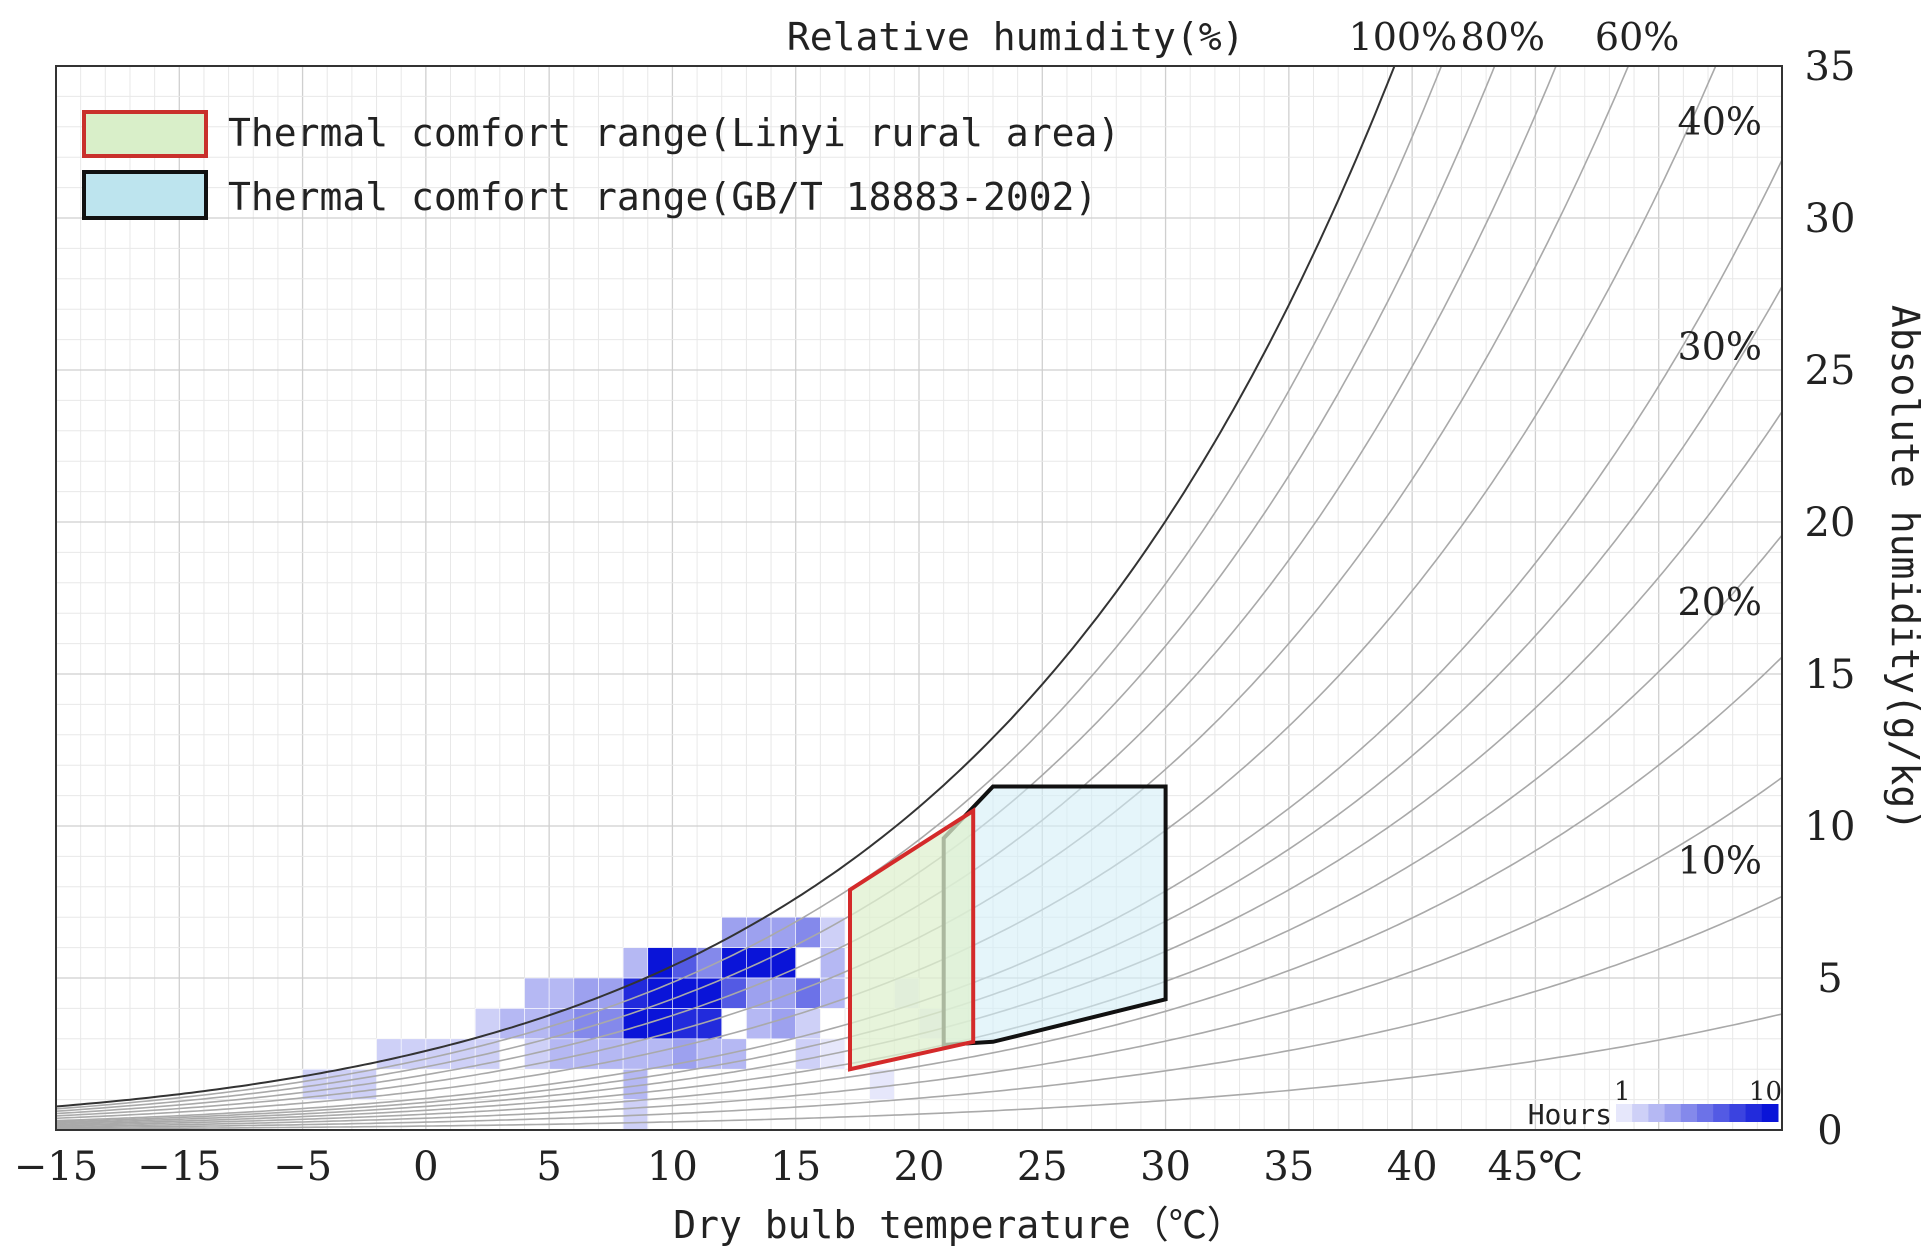 The height and width of the screenshot is (1260, 1924). What do you see at coordinates (1536, 1167) in the screenshot?
I see `x-tick-label: 45℃` at bounding box center [1536, 1167].